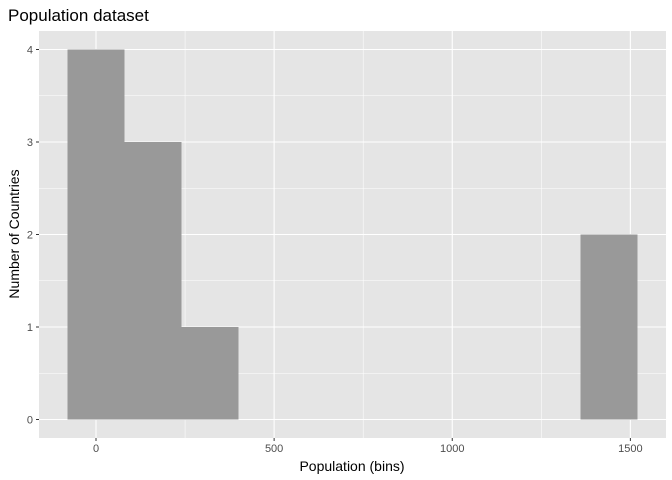 This screenshot has width=672, height=480. What do you see at coordinates (30, 328) in the screenshot?
I see `y-tick-label: 1` at bounding box center [30, 328].